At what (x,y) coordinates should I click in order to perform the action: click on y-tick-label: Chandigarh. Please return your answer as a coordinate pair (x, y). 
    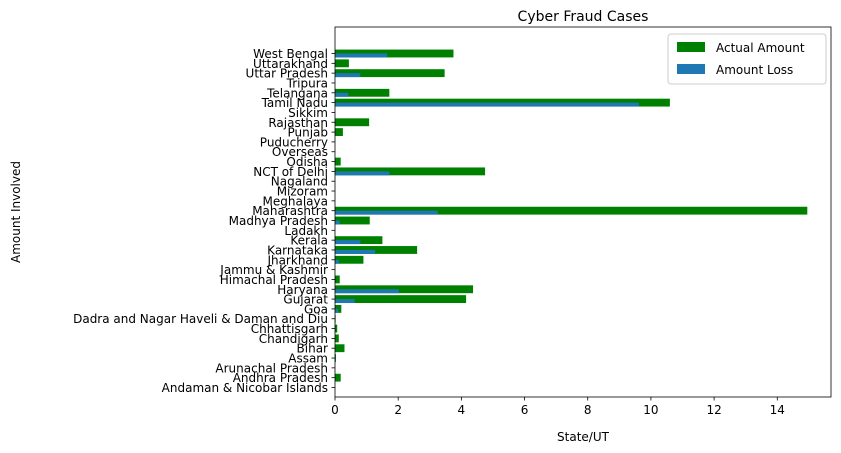
    Looking at the image, I should click on (293, 339).